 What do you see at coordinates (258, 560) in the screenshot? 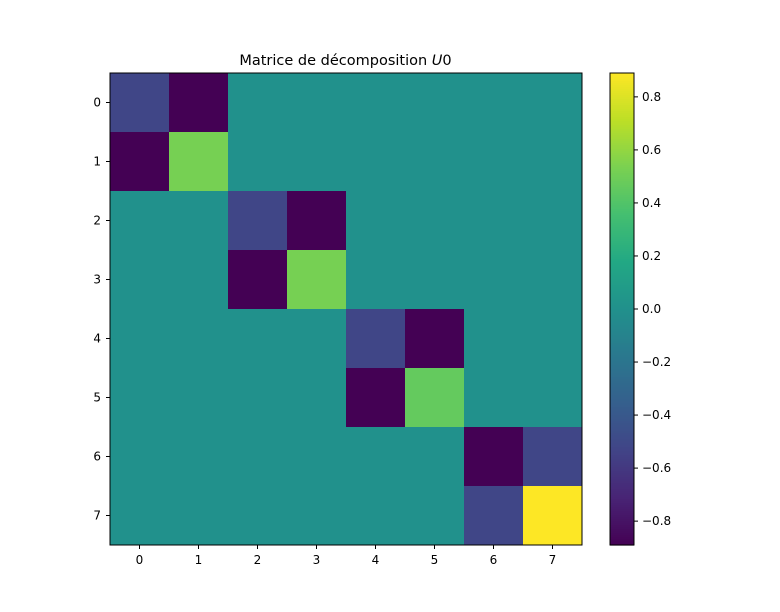
I see `x-tick-label-2: 2` at bounding box center [258, 560].